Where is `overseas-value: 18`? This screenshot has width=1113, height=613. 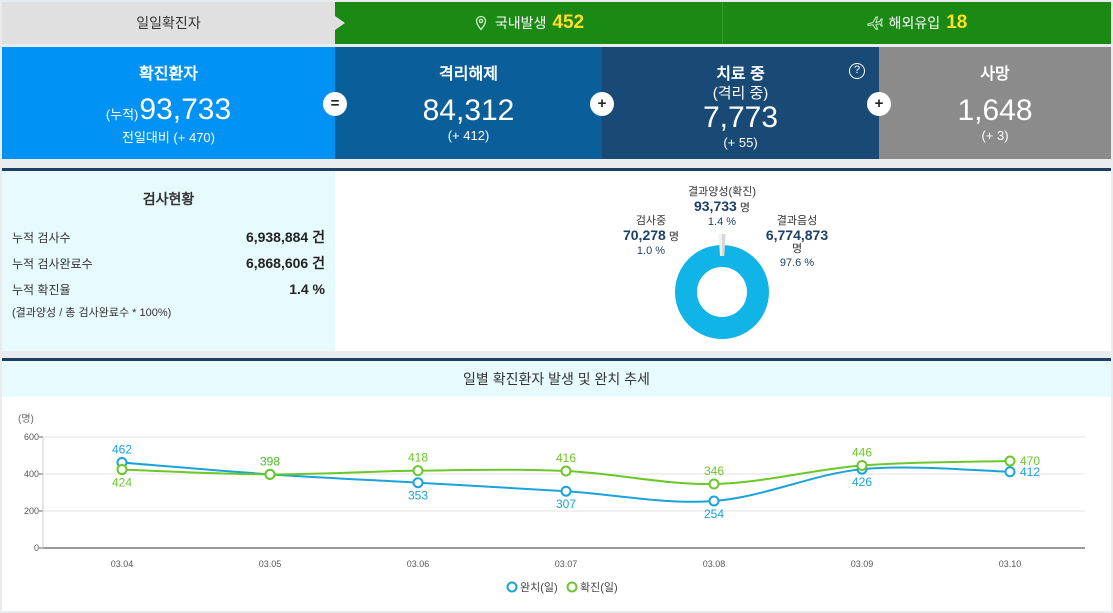 overseas-value: 18 is located at coordinates (957, 22).